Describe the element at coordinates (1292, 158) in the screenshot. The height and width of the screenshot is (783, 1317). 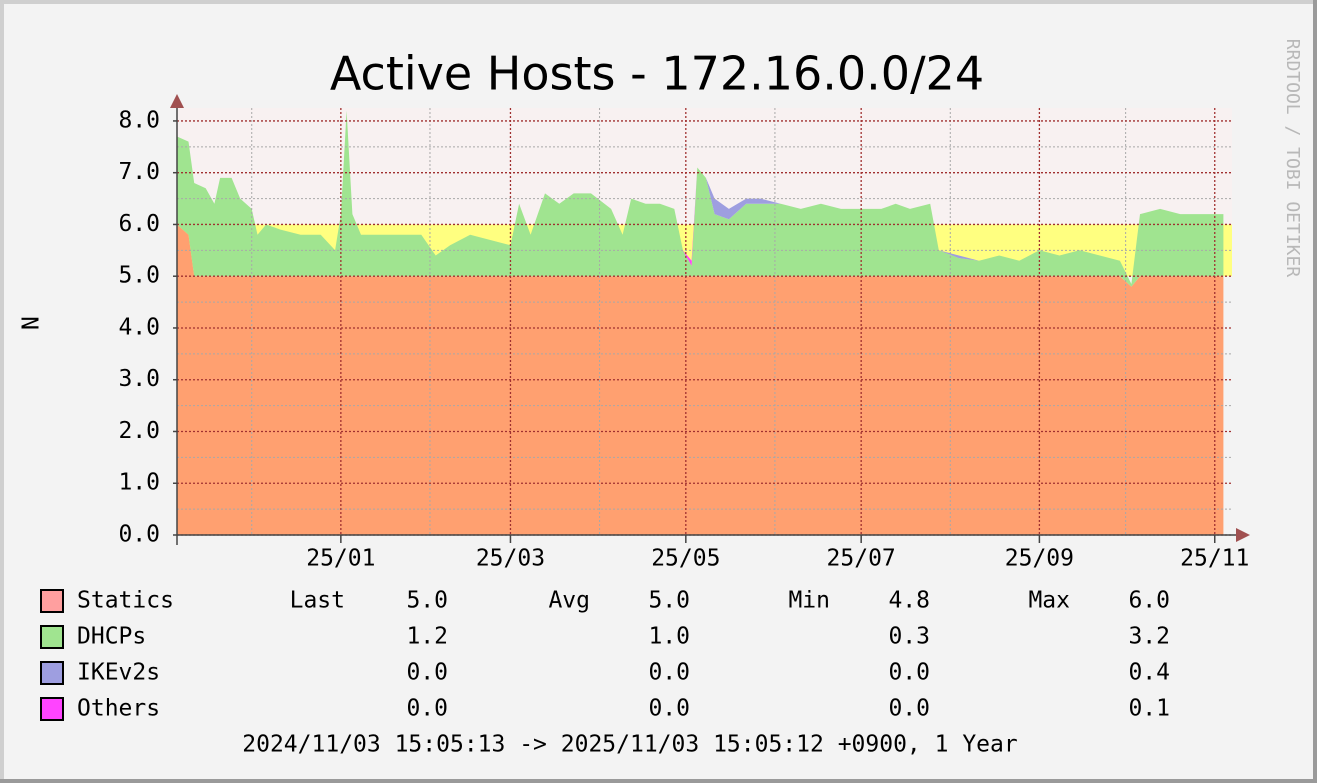
I see `watermark: RRDTOOL / TOBI OETIKER` at that location.